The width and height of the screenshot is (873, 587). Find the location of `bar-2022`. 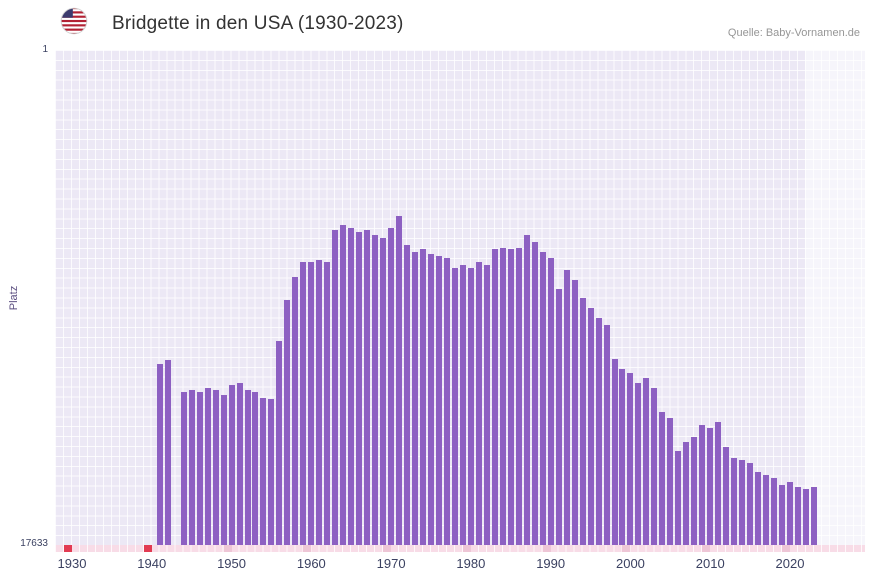

bar-2022 is located at coordinates (805, 517).